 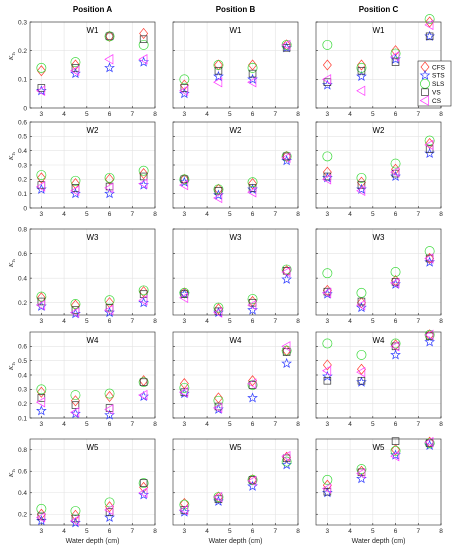 What do you see at coordinates (12, 156) in the screenshot?
I see `y-axis-label: KTs` at bounding box center [12, 156].